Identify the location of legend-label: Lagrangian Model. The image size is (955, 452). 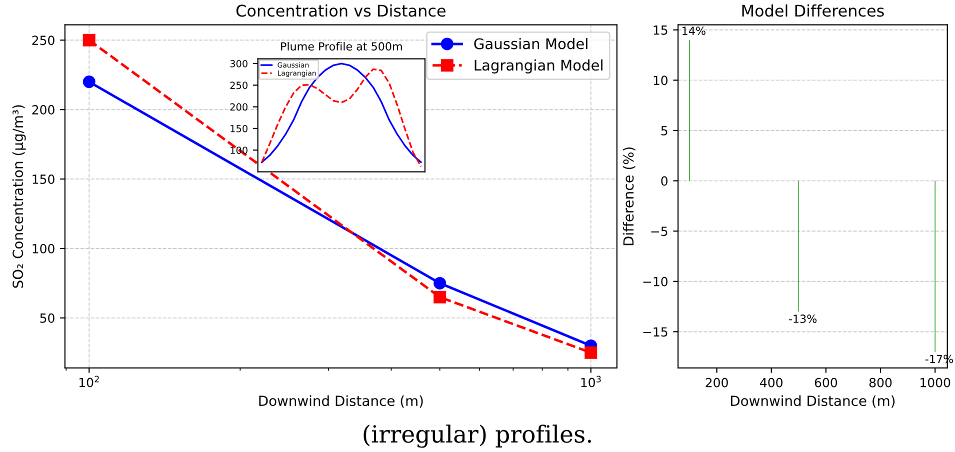
(538, 66).